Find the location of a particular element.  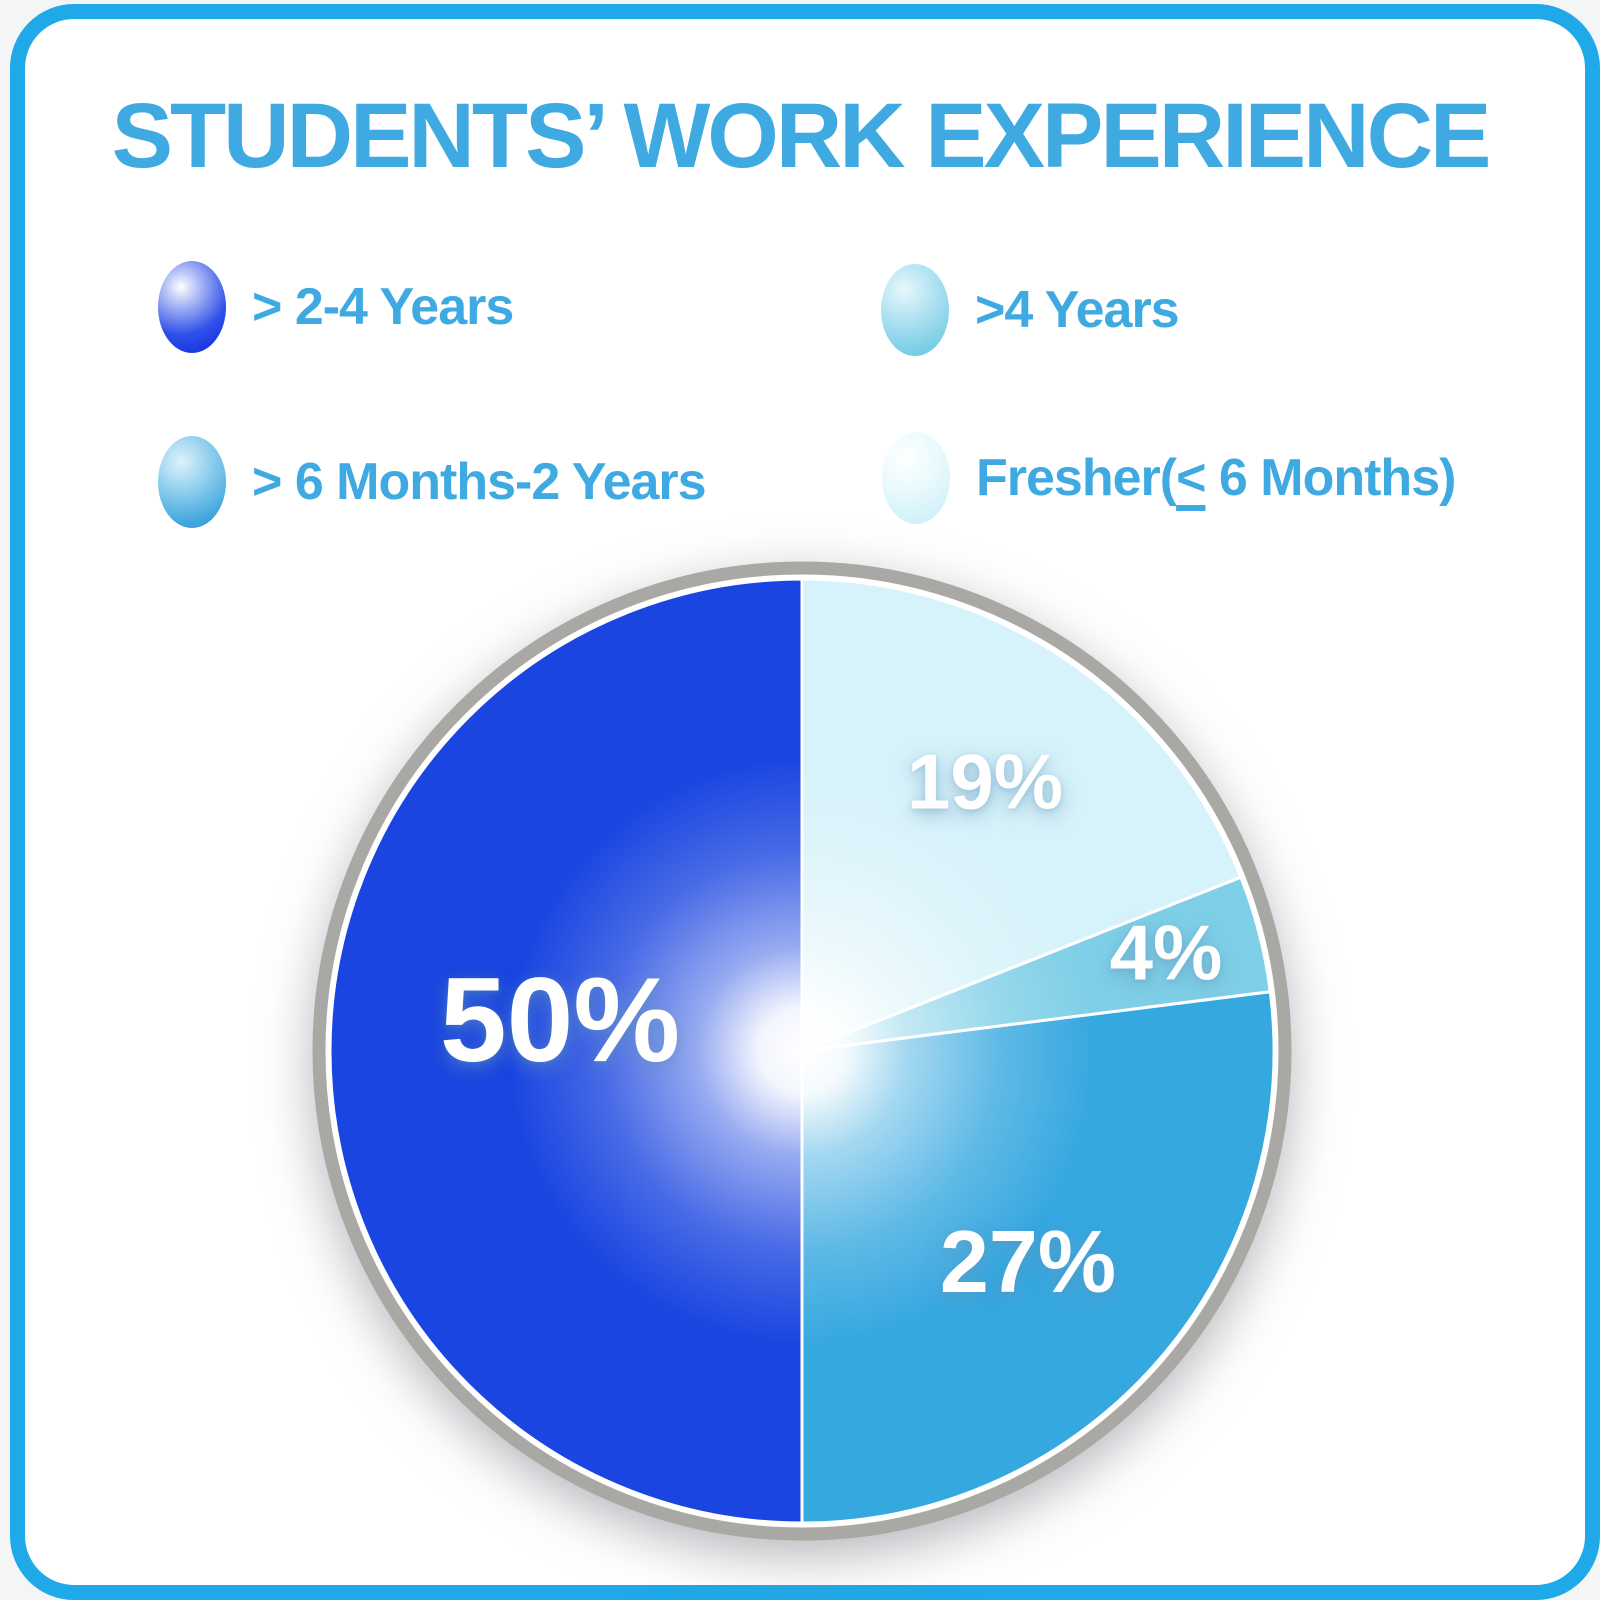

pie-label-fresher: 19% is located at coordinates (985, 781).